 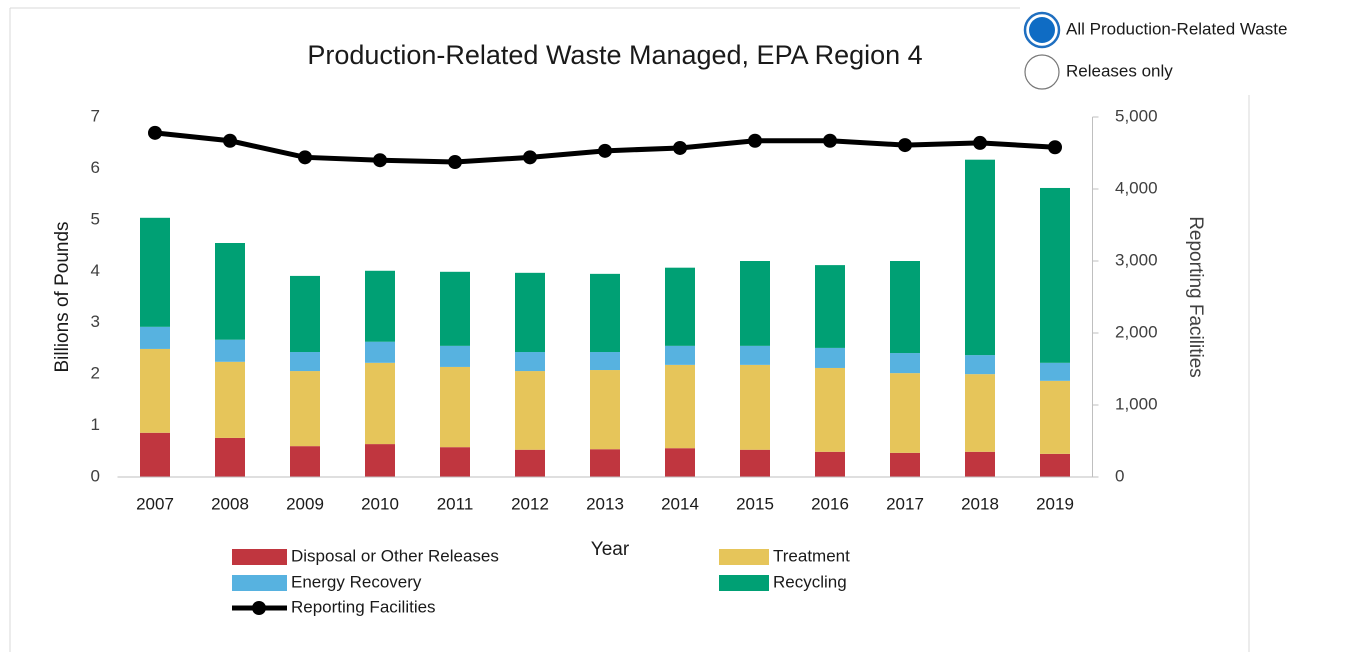 What do you see at coordinates (811, 555) in the screenshot?
I see `legend-label: Treatment` at bounding box center [811, 555].